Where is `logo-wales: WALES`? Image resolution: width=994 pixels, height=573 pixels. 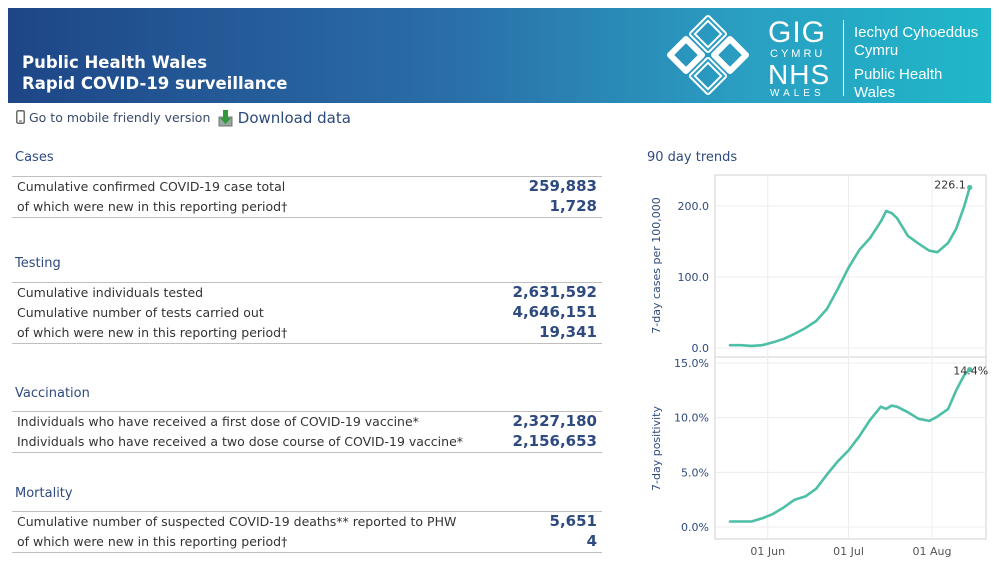
logo-wales: WALES is located at coordinates (797, 93).